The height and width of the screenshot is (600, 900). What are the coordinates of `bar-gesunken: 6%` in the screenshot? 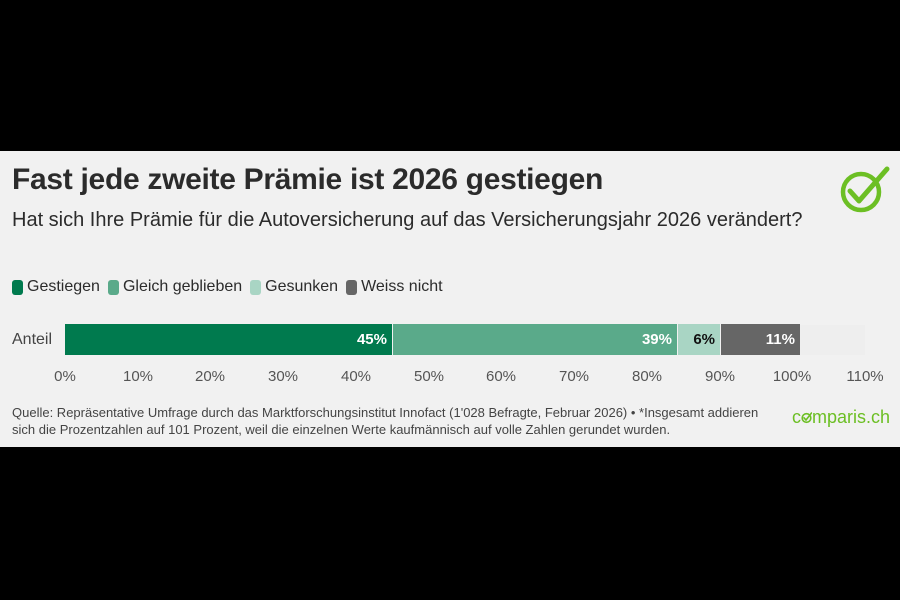 It's located at (698, 339).